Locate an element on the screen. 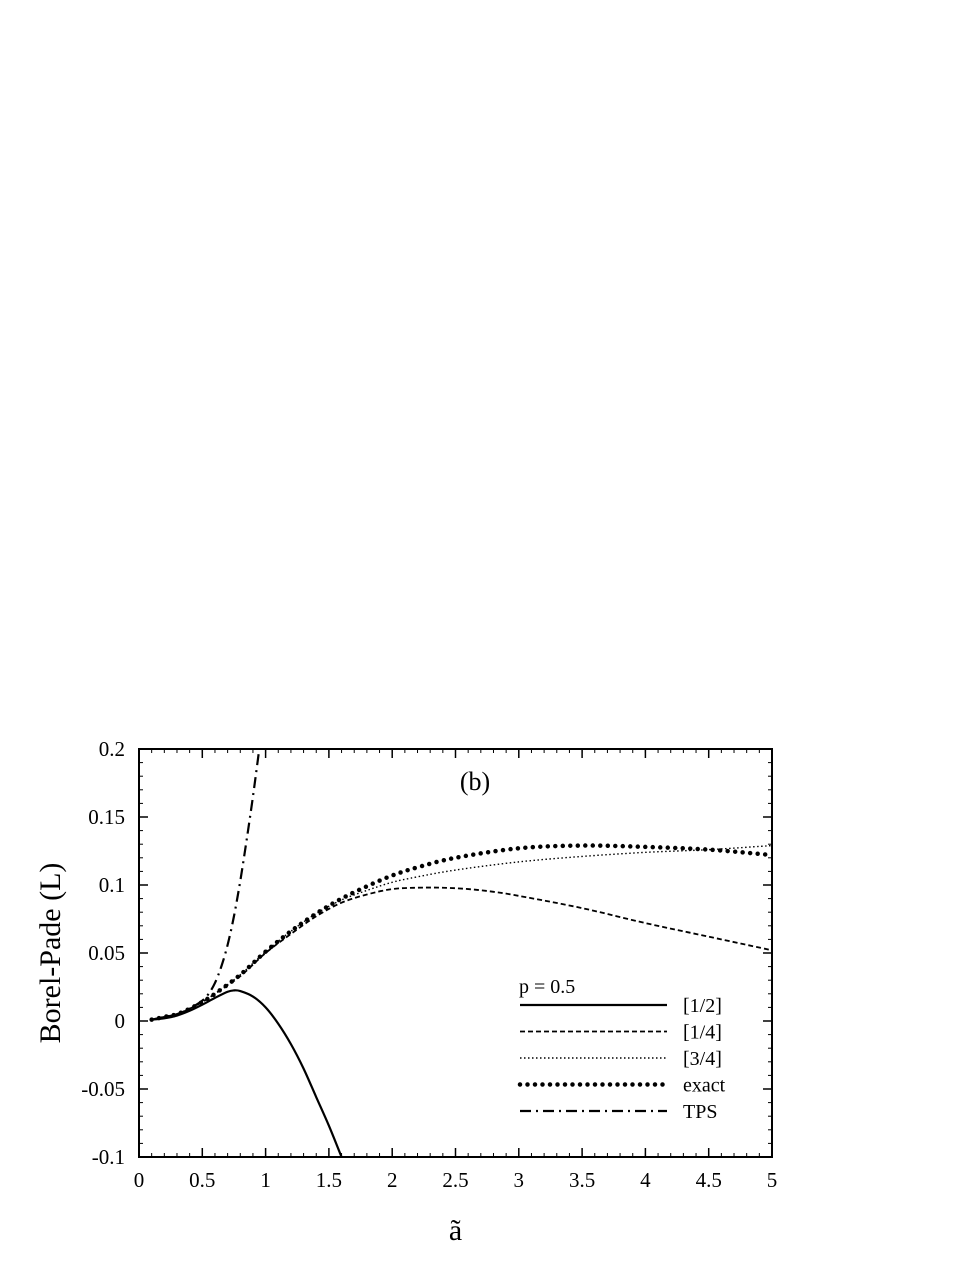 This screenshot has height=1264, width=977. legend-label-1: [1/2] is located at coordinates (702, 1006).